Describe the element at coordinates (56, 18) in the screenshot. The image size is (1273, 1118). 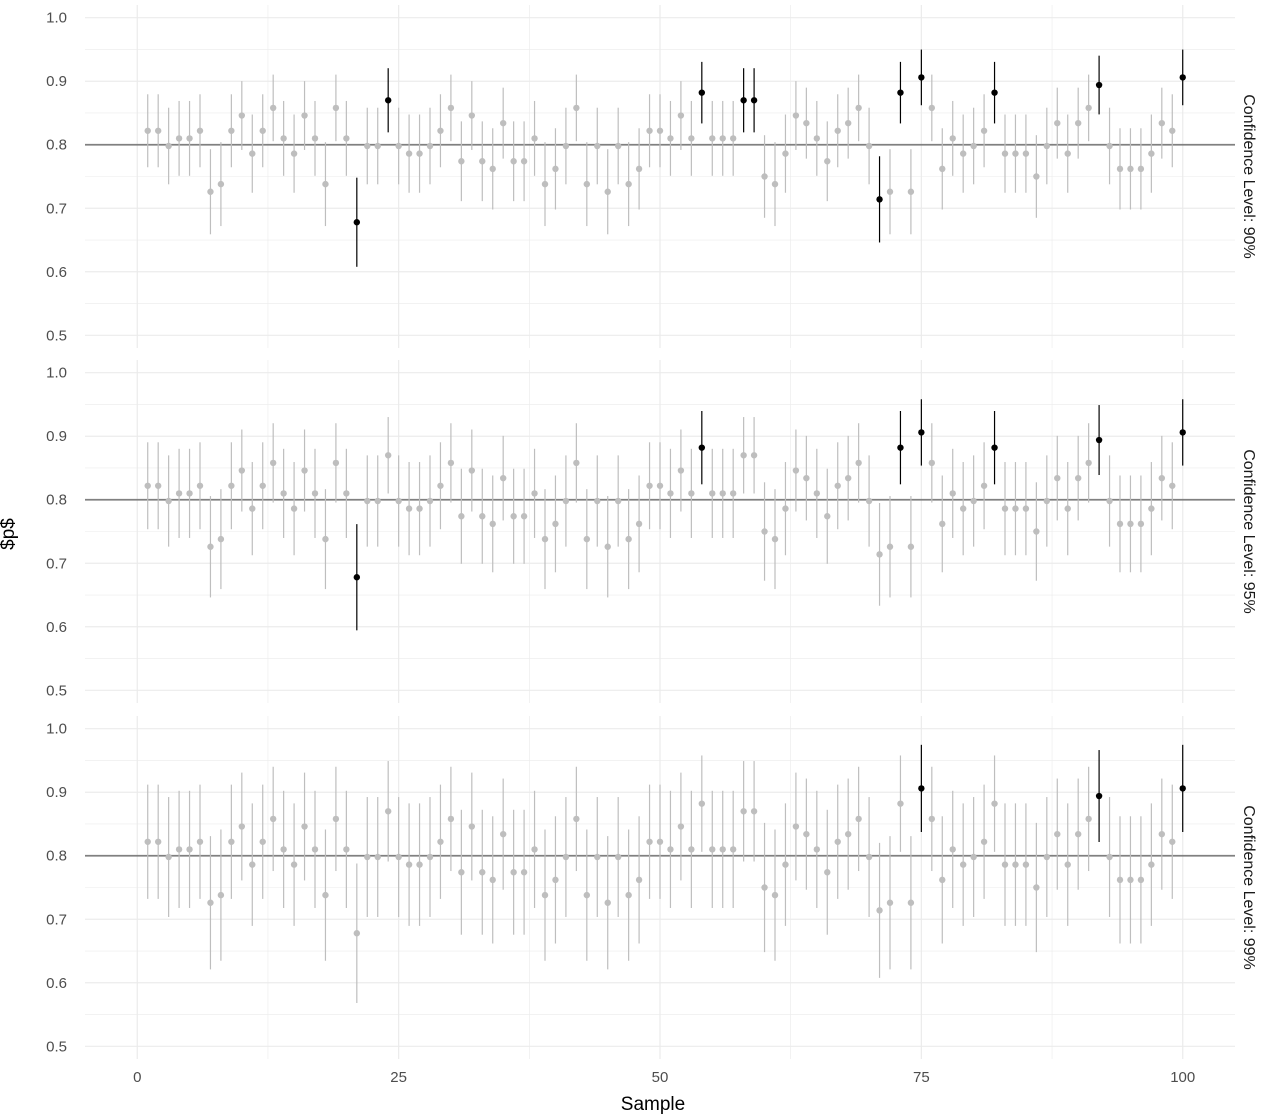
I see `y-tick-label: 1.0` at that location.